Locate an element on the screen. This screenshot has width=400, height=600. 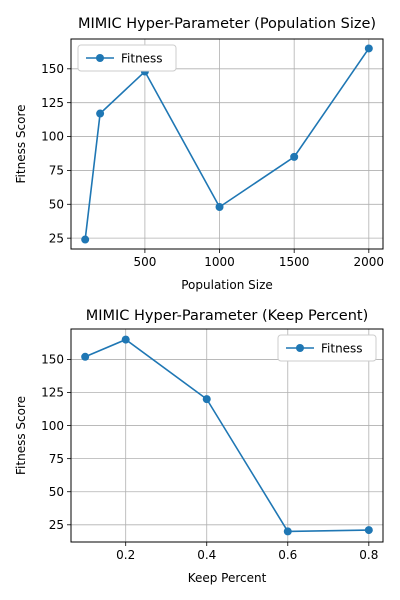
chart-title: MIMIC Hyper-Parameter (Keep Percent) is located at coordinates (227, 316).